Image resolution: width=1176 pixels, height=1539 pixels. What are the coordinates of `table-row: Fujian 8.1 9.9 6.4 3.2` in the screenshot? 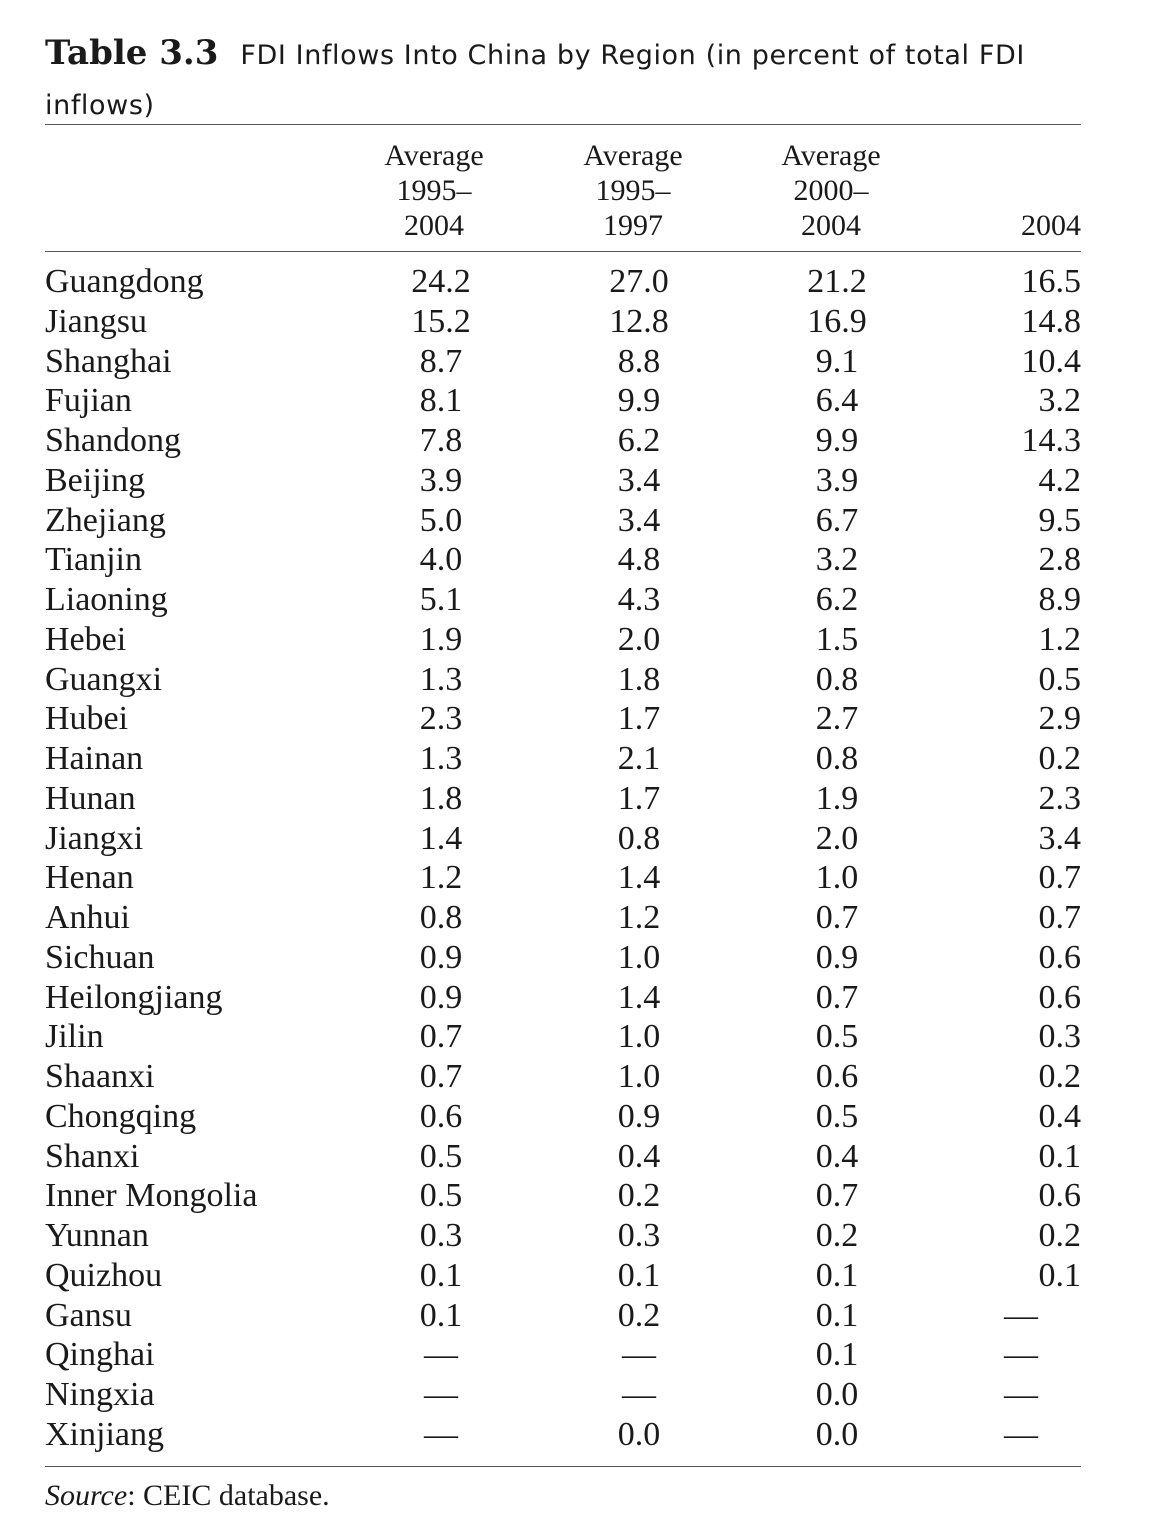 It's located at (563, 401).